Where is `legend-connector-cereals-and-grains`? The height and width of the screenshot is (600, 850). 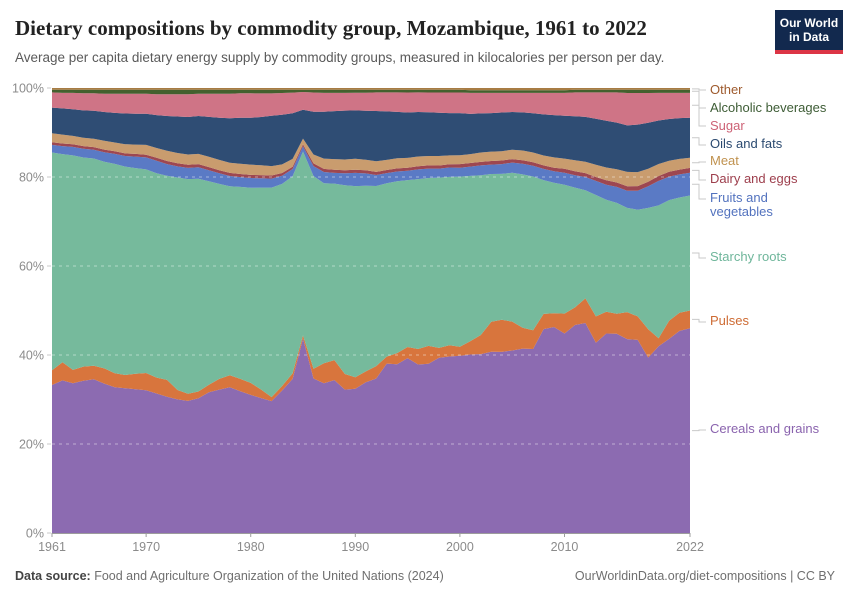
legend-connector-cereals-and-grains is located at coordinates (699, 430).